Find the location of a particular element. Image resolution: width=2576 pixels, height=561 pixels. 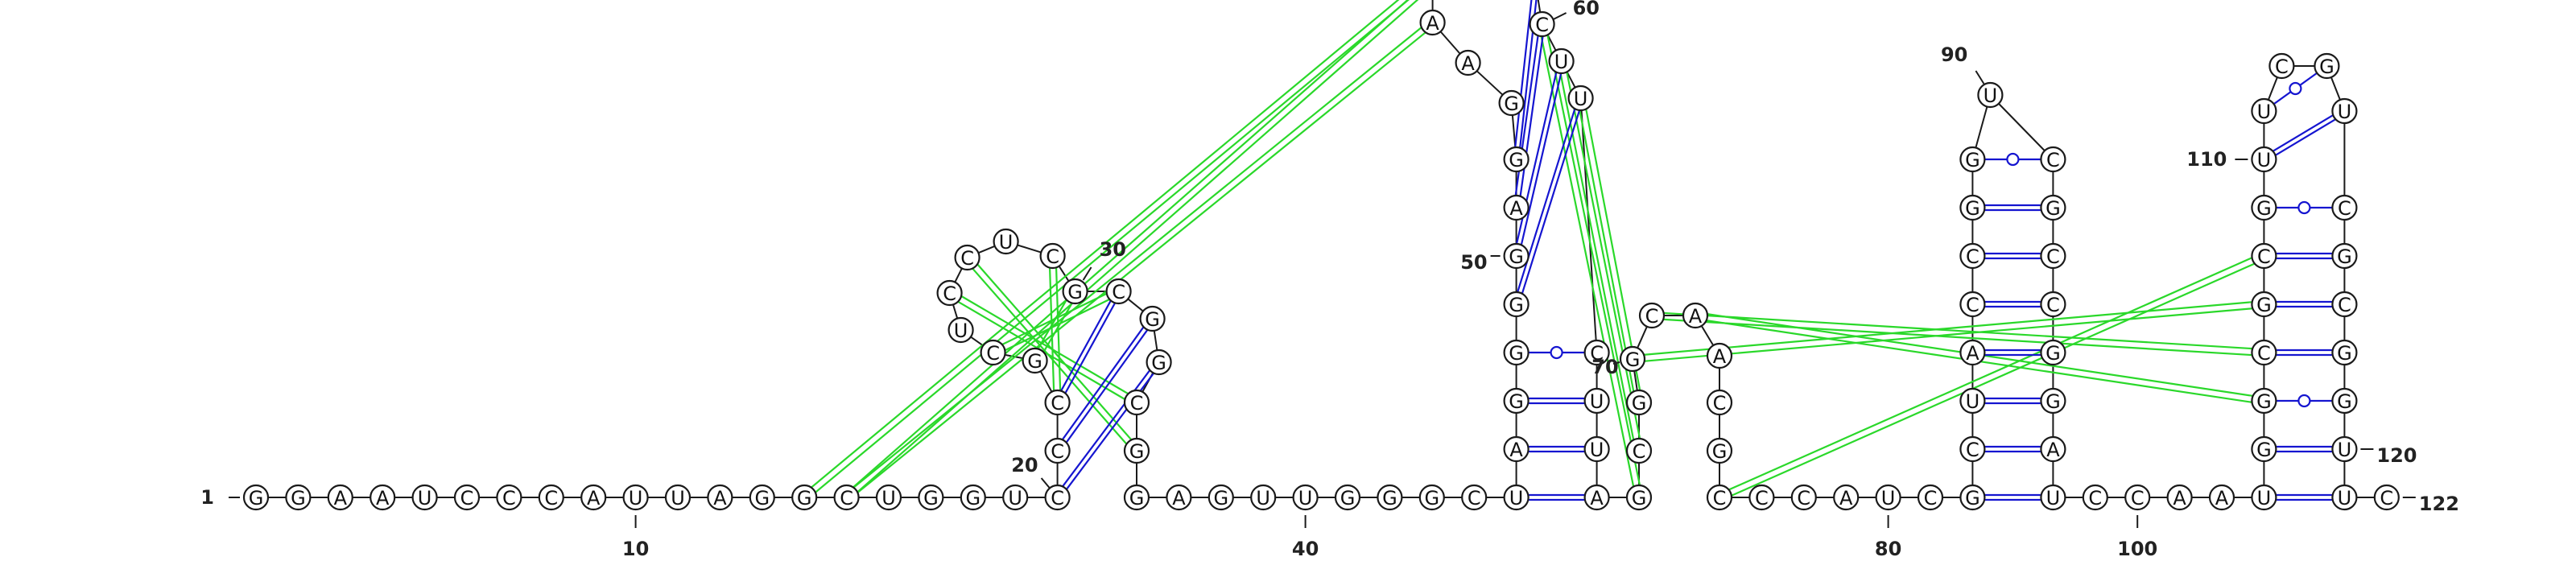

gu-pair-dot is located at coordinates (2013, 159).